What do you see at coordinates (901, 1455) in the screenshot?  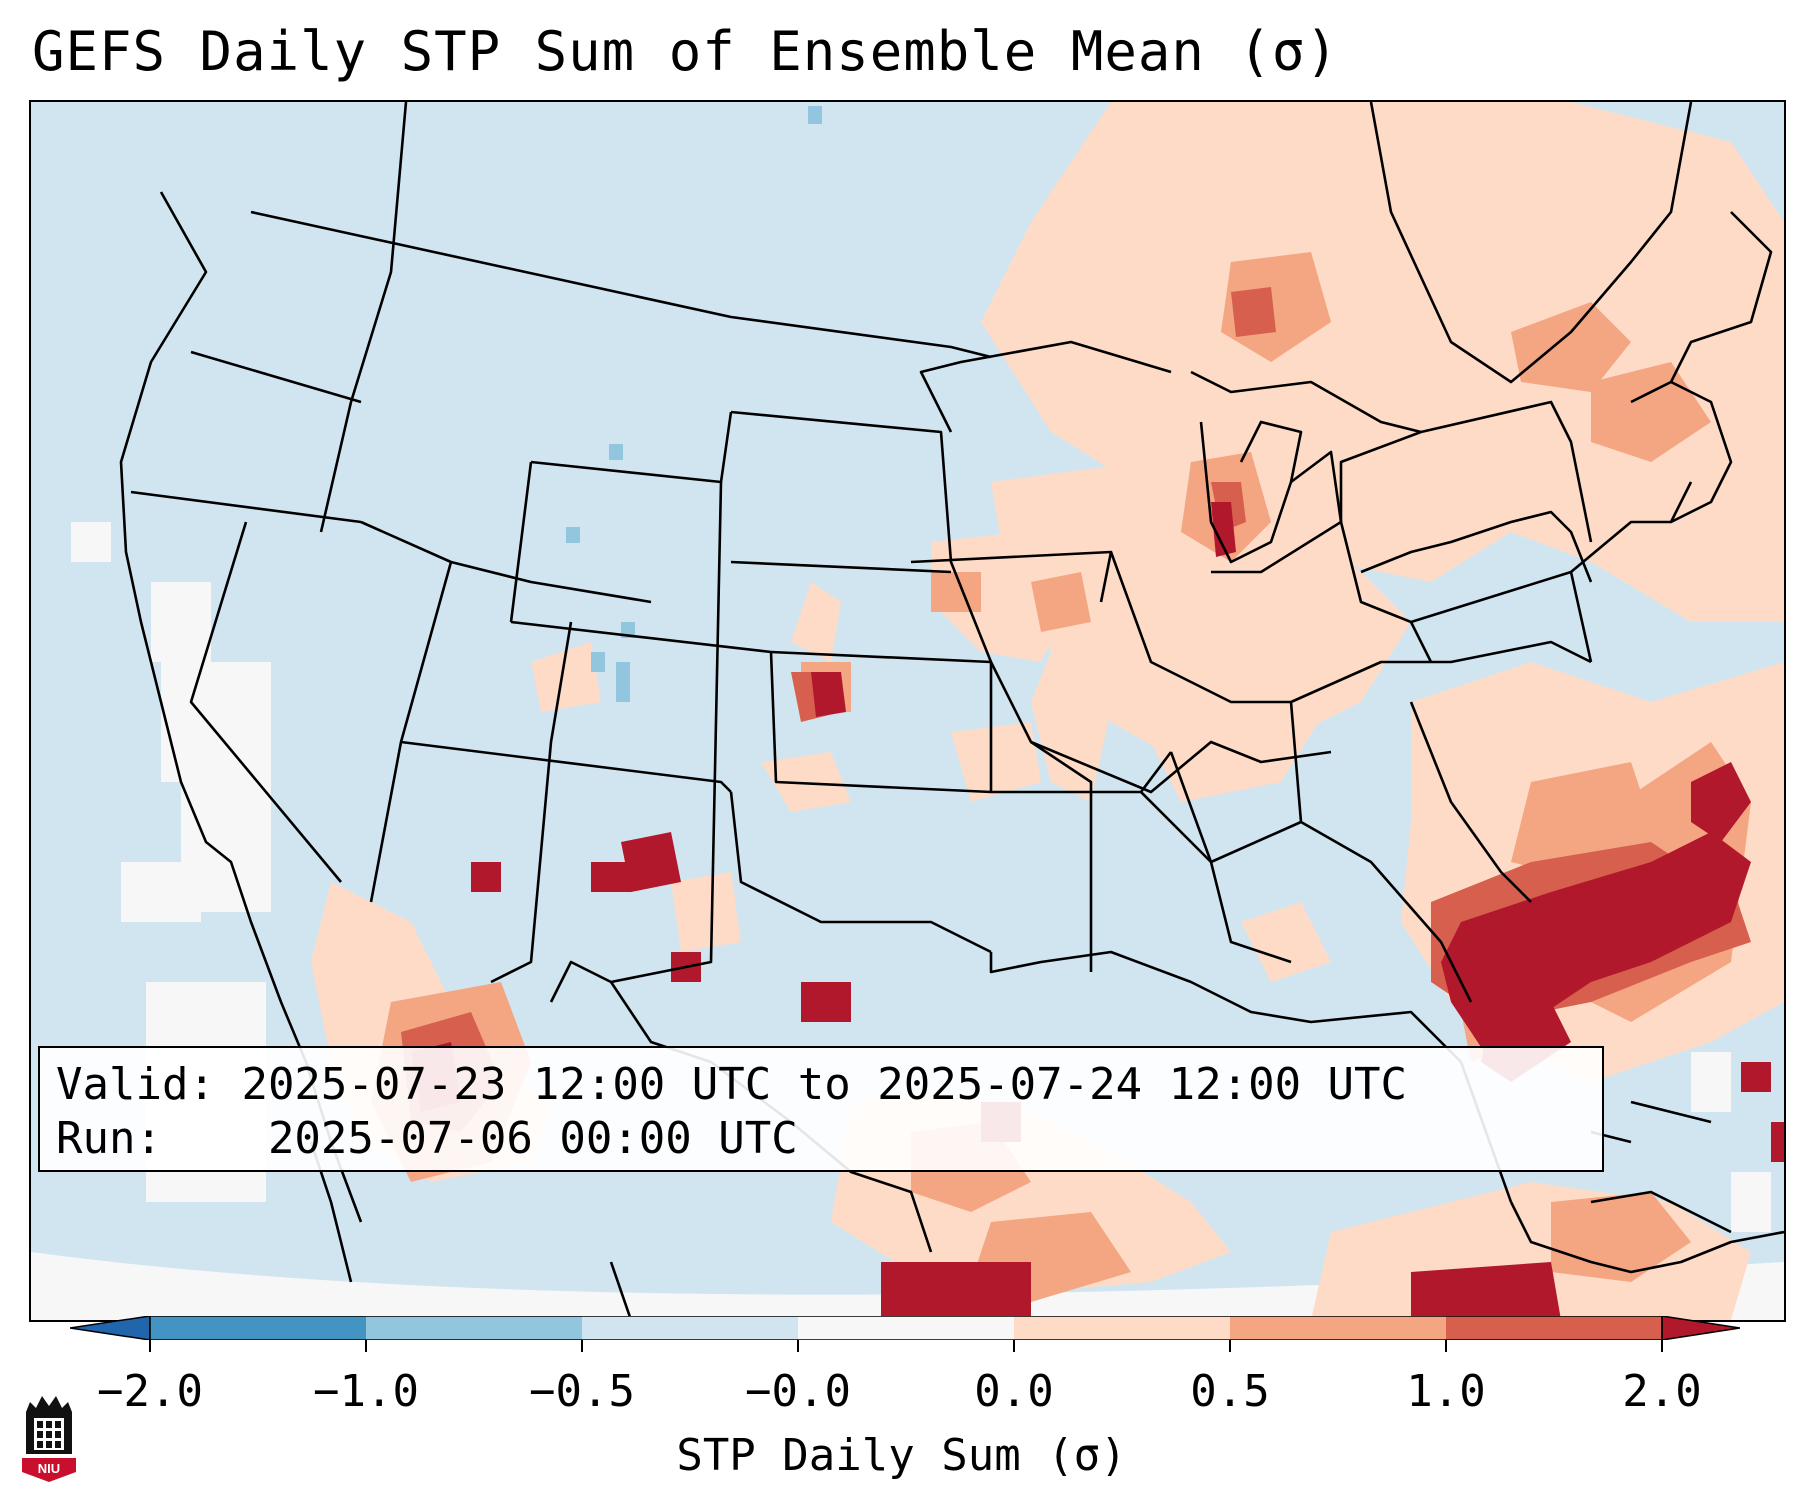 I see `colorbar-label: STP Daily Sum (σ)` at bounding box center [901, 1455].